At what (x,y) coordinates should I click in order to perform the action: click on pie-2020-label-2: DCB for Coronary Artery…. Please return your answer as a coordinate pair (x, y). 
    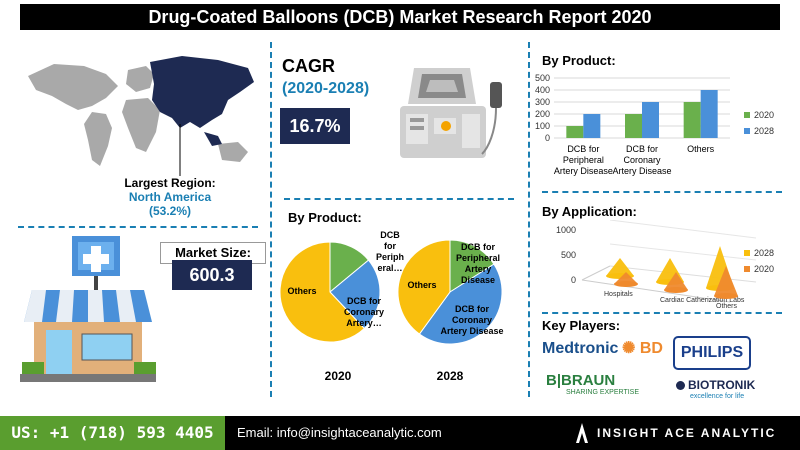
    Looking at the image, I should click on (364, 312).